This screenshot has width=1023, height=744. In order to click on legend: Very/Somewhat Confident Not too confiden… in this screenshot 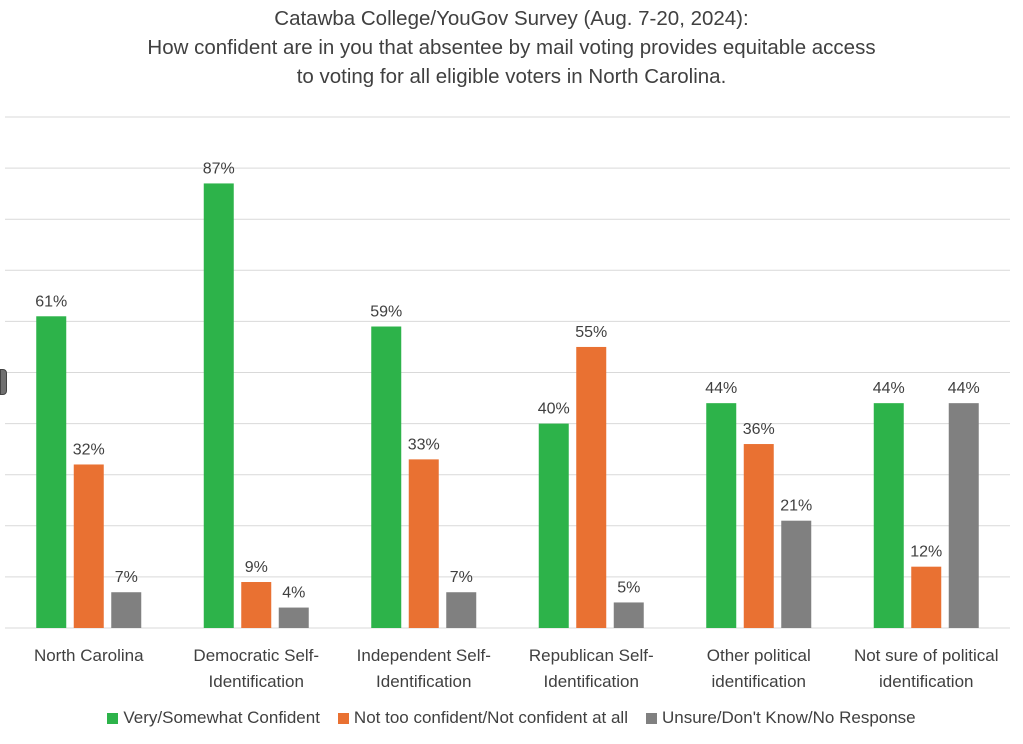, I will do `click(511, 718)`.